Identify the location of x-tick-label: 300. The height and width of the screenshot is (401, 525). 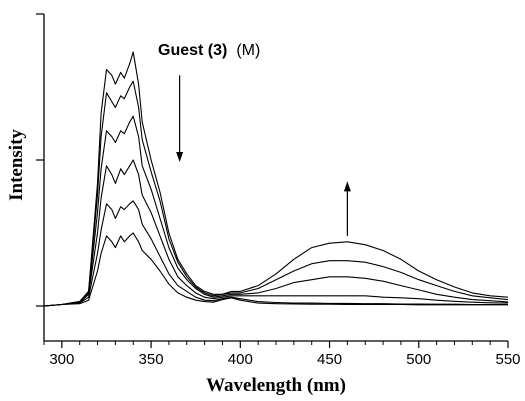
(61, 359).